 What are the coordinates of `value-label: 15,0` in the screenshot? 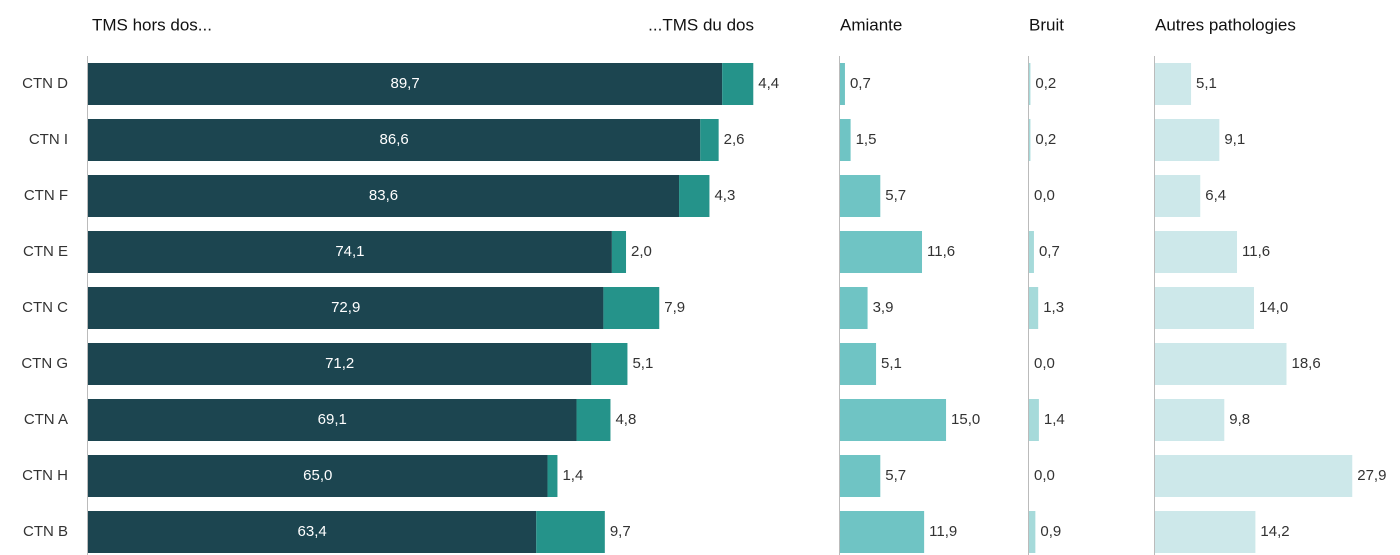 It's located at (965, 419).